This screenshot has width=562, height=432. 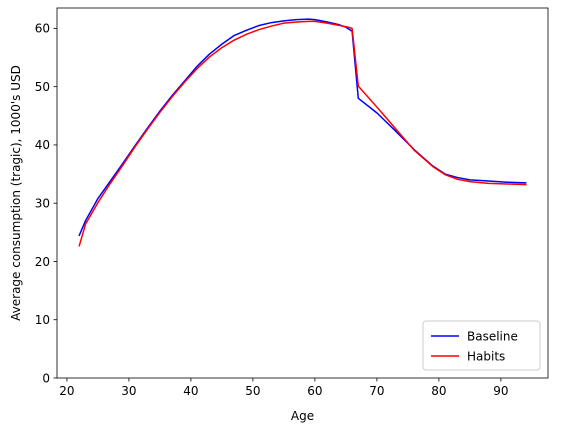 What do you see at coordinates (42, 145) in the screenshot?
I see `y-tick-label: 40` at bounding box center [42, 145].